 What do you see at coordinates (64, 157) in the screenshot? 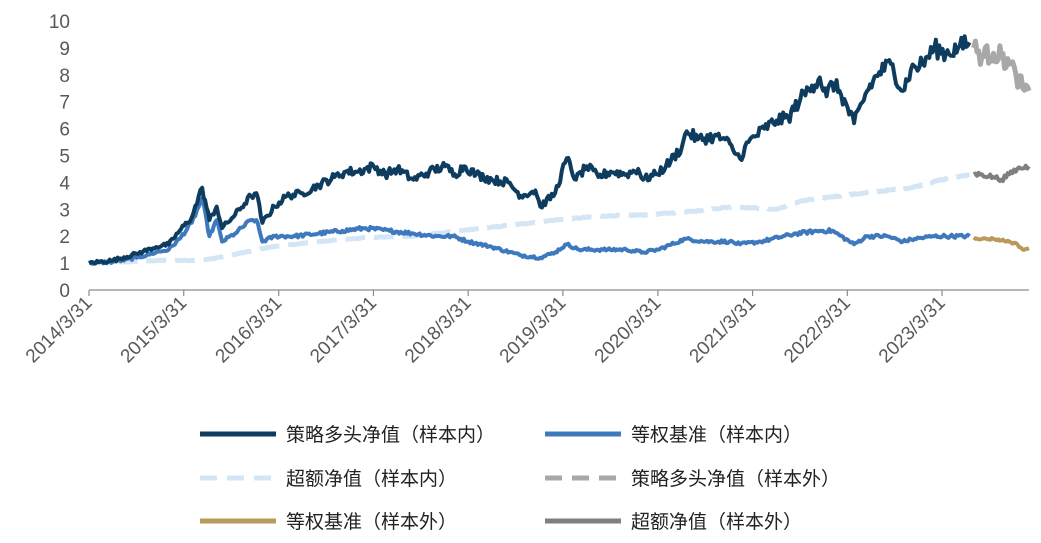
I see `y-tick-label: 5` at bounding box center [64, 157].